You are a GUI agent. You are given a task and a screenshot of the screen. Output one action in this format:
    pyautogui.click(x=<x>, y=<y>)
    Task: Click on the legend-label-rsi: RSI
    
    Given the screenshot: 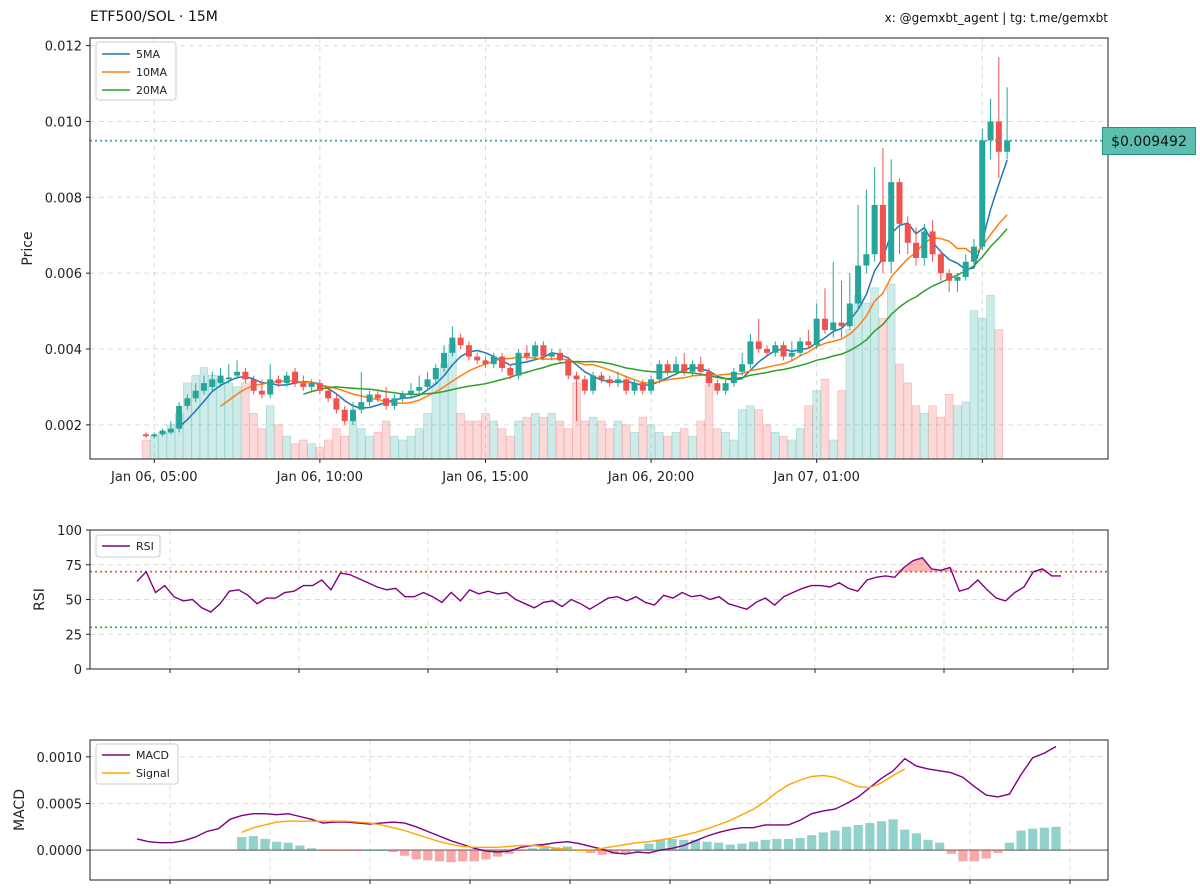 What is the action you would take?
    pyautogui.click(x=145, y=546)
    